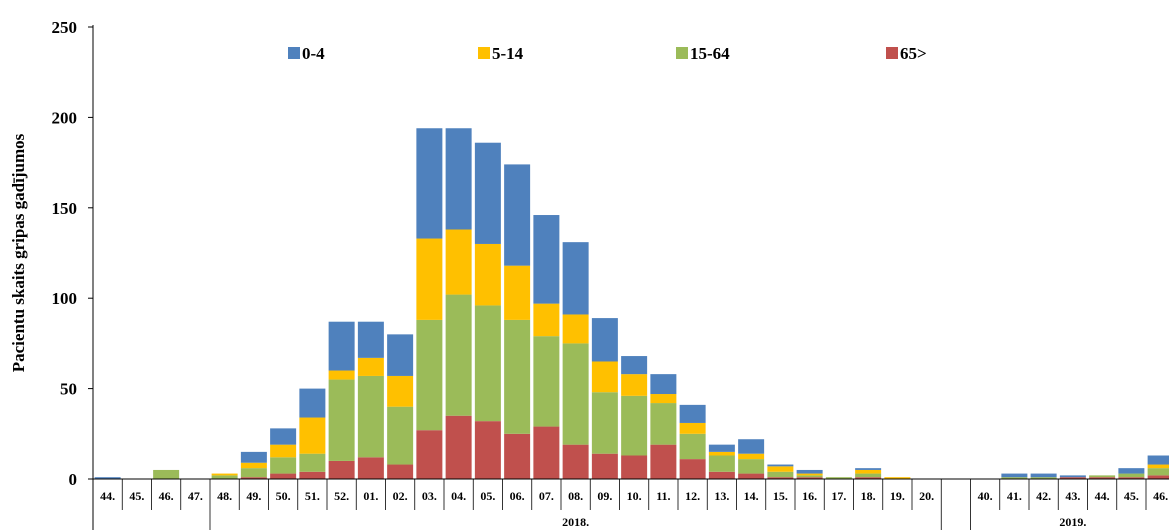 The image size is (1169, 530). Describe the element at coordinates (926, 496) in the screenshot. I see `x-tick-label: 20.` at that location.